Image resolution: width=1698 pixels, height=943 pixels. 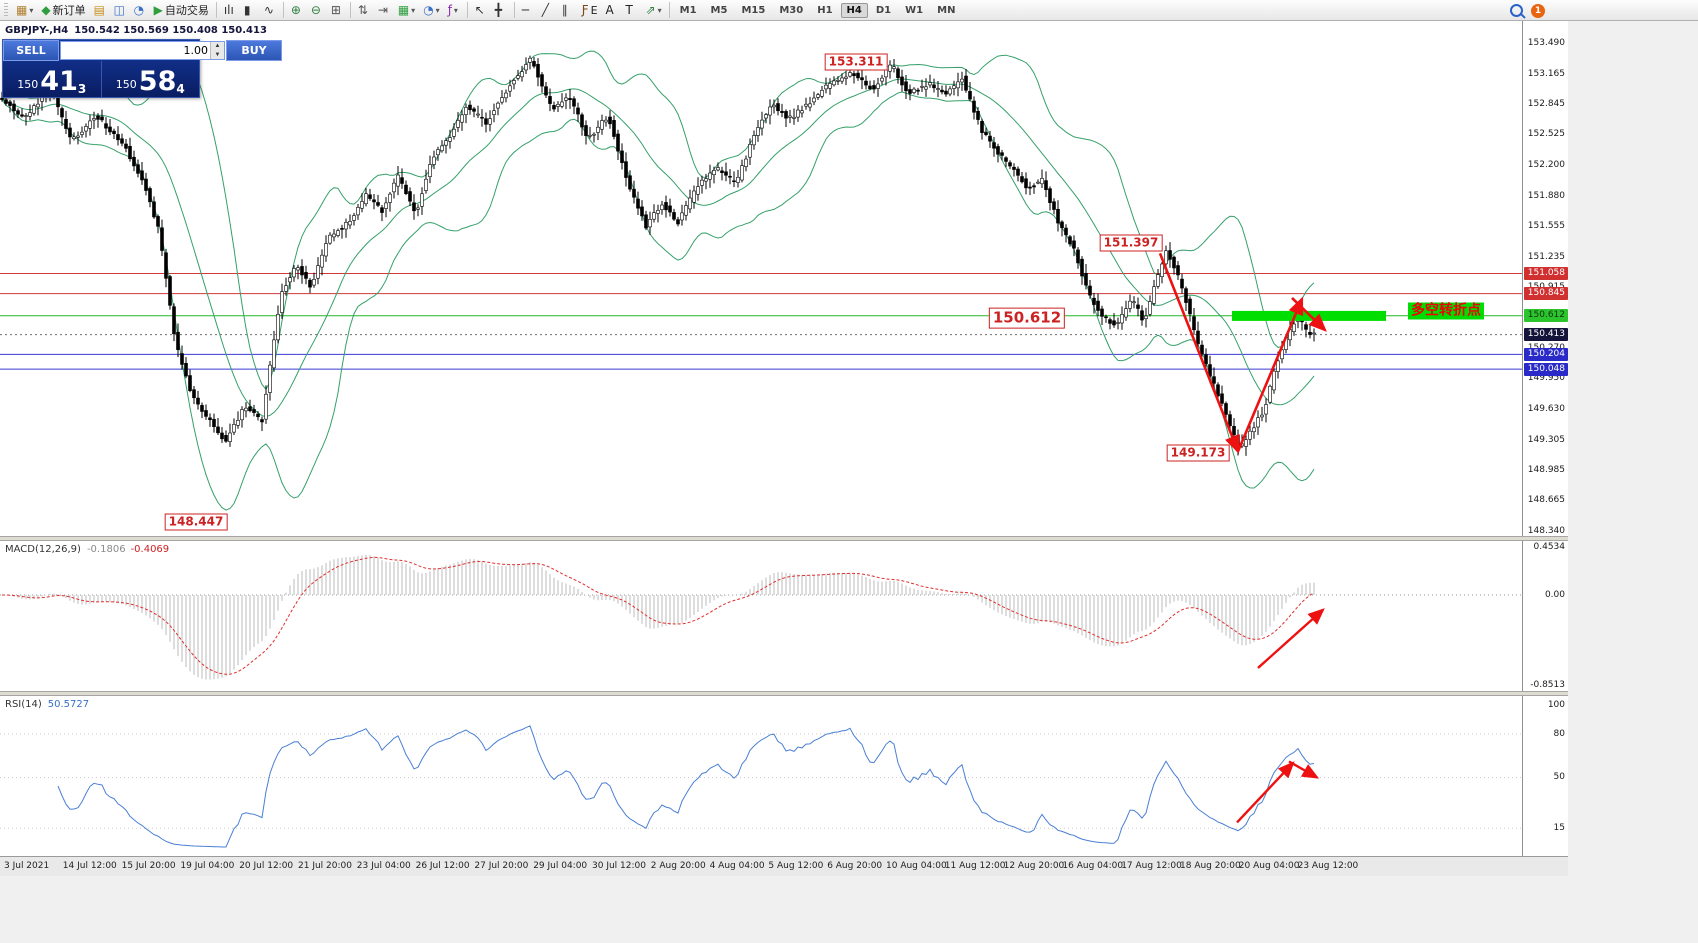 I want to click on chart-shift-icon: ⇥, so click(x=382, y=10).